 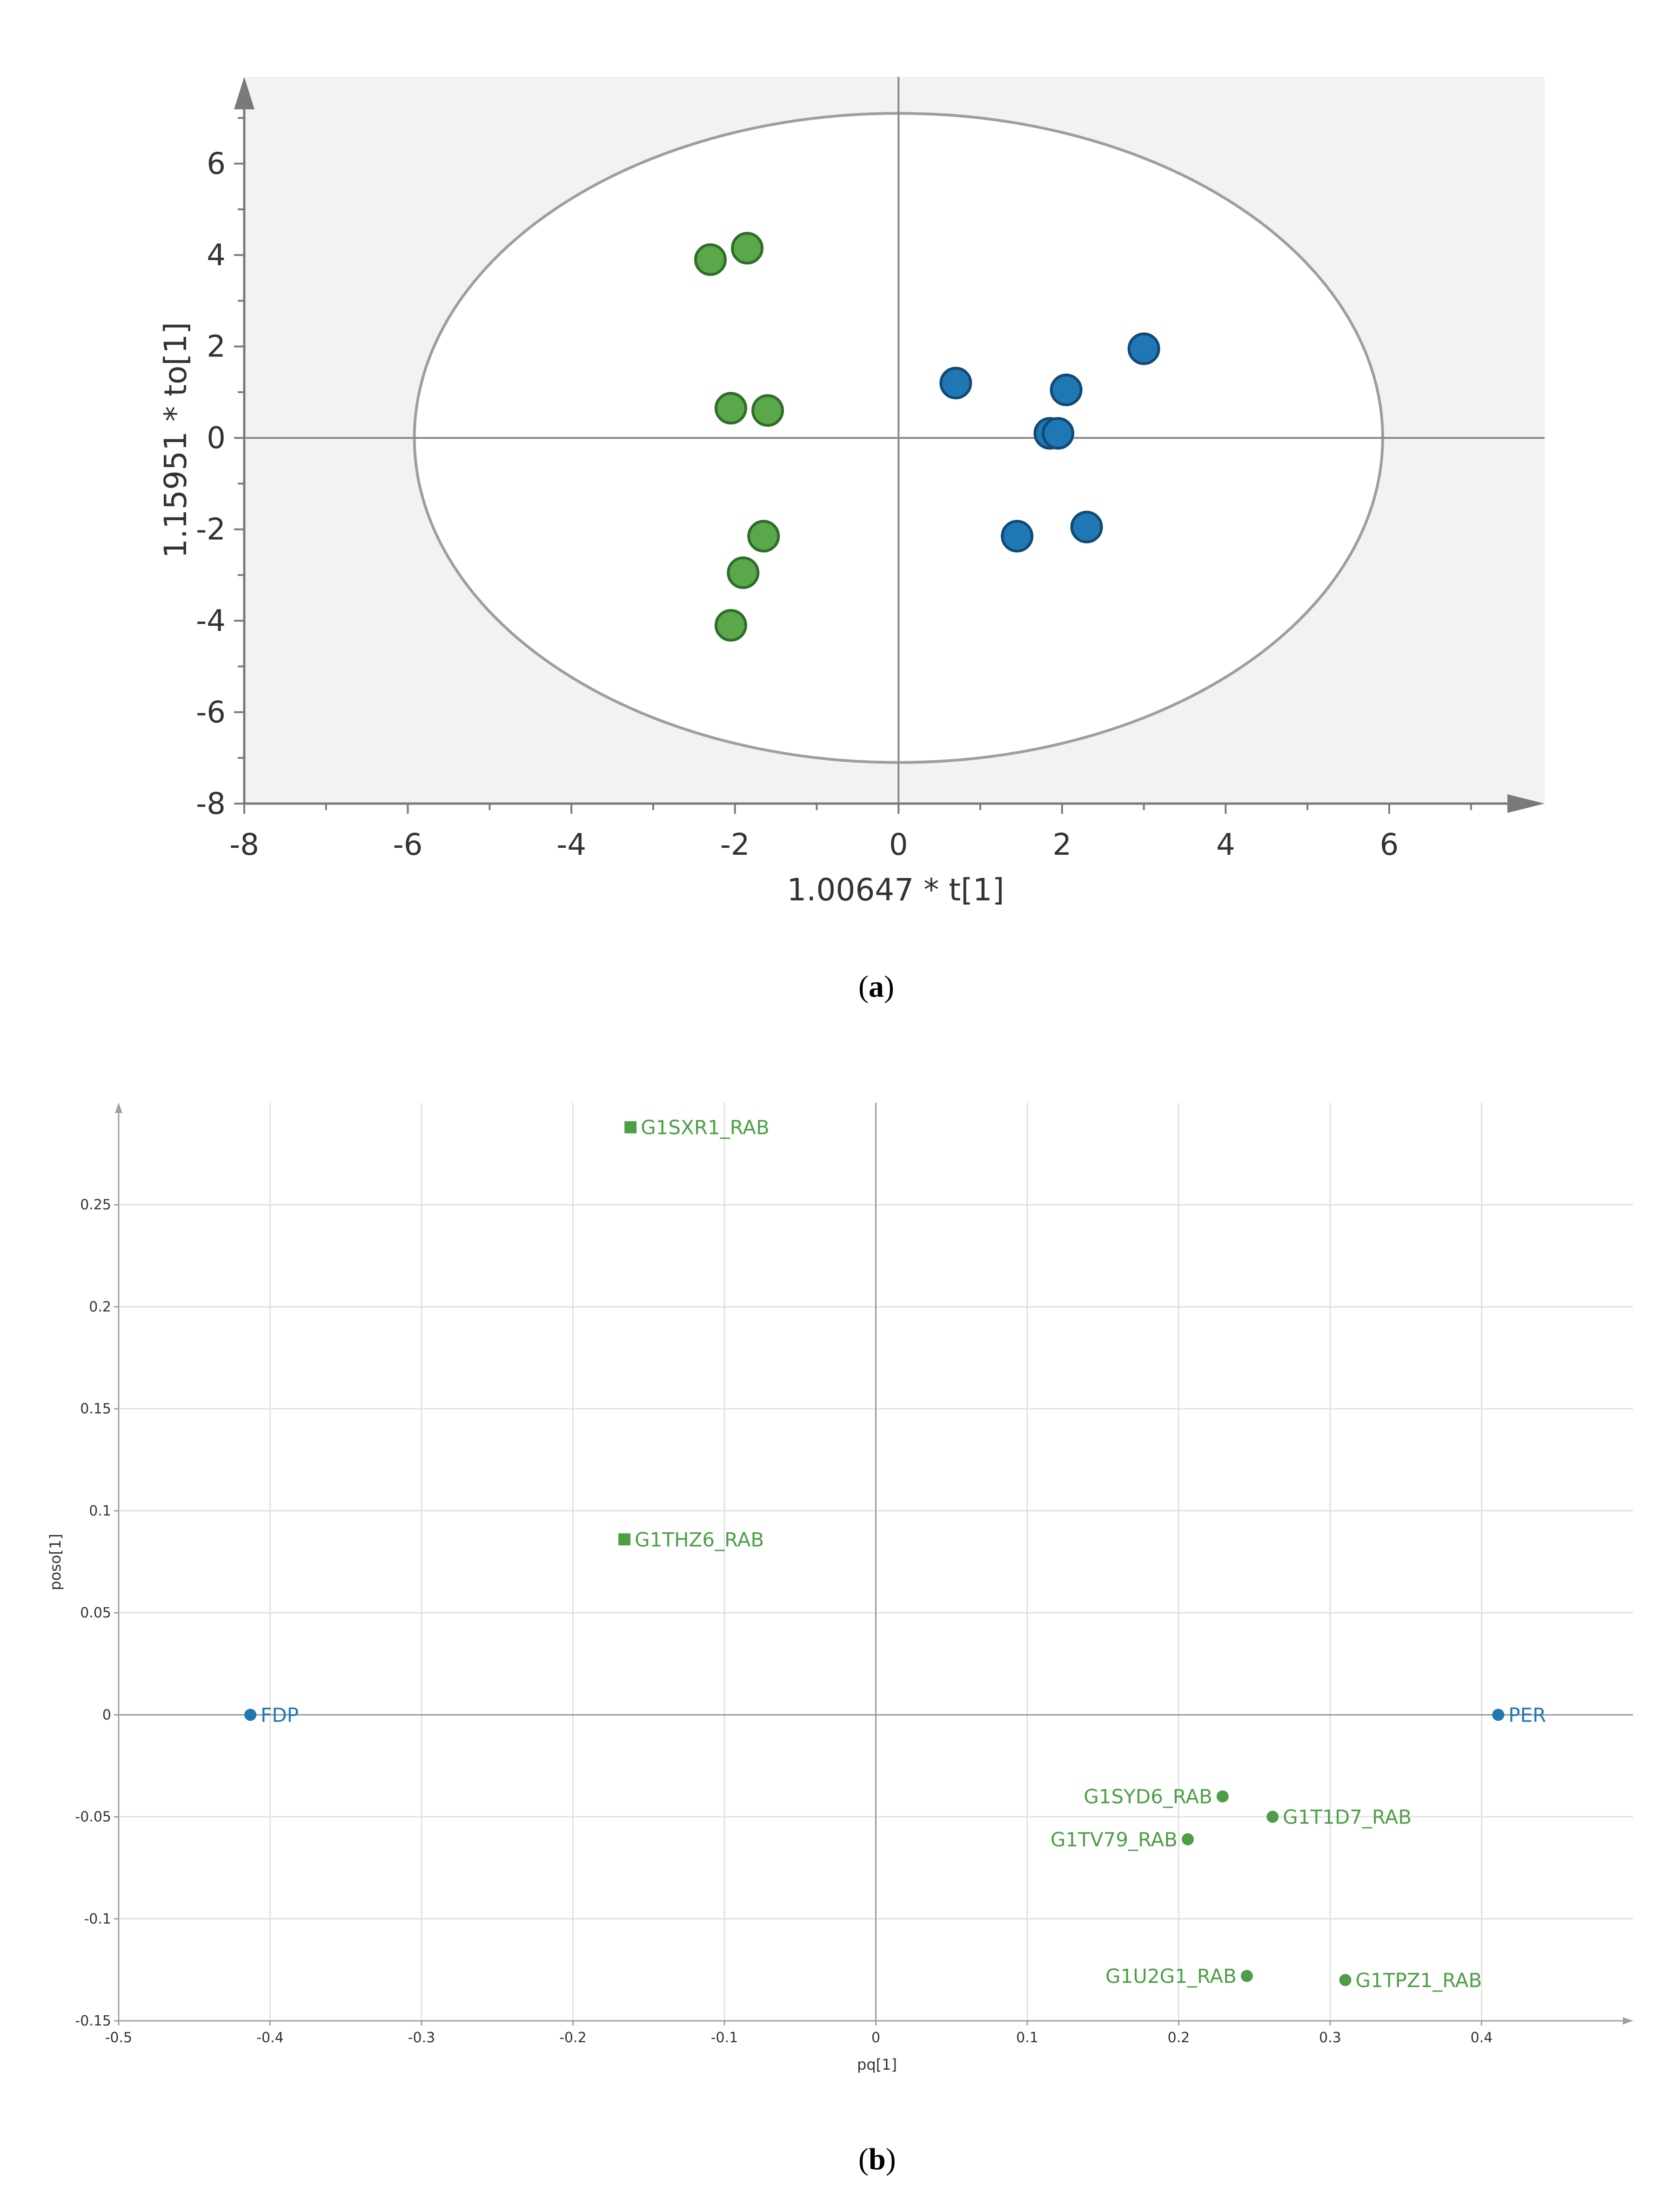 What do you see at coordinates (877, 2159) in the screenshot?
I see `panel-b-caption: (b)` at bounding box center [877, 2159].